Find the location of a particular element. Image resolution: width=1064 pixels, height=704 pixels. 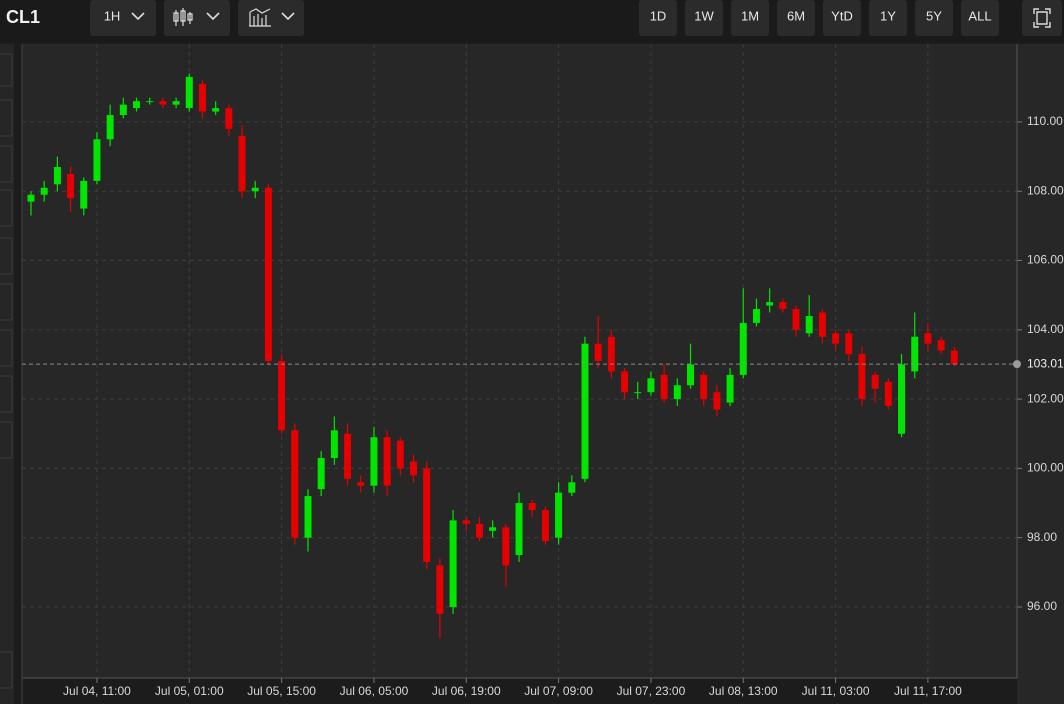

range-label: 1Y is located at coordinates (888, 15).